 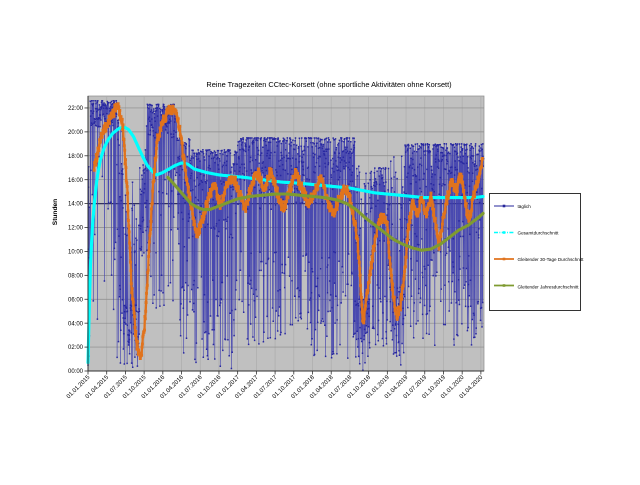 What do you see at coordinates (76, 133) in the screenshot?
I see `y-tick-label: 20:00` at bounding box center [76, 133].